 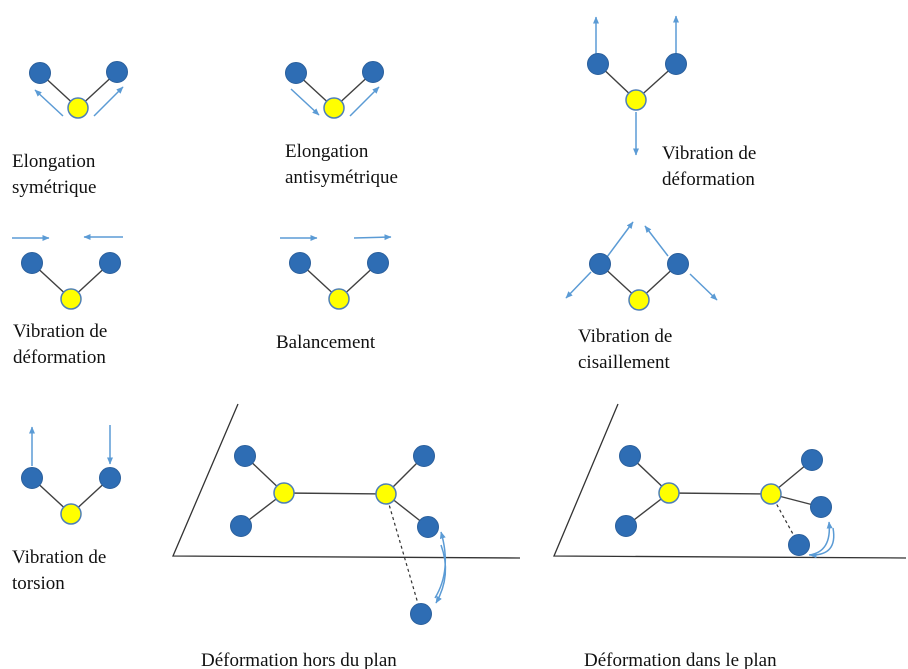 I want to click on label-line: torsion, so click(x=38, y=583).